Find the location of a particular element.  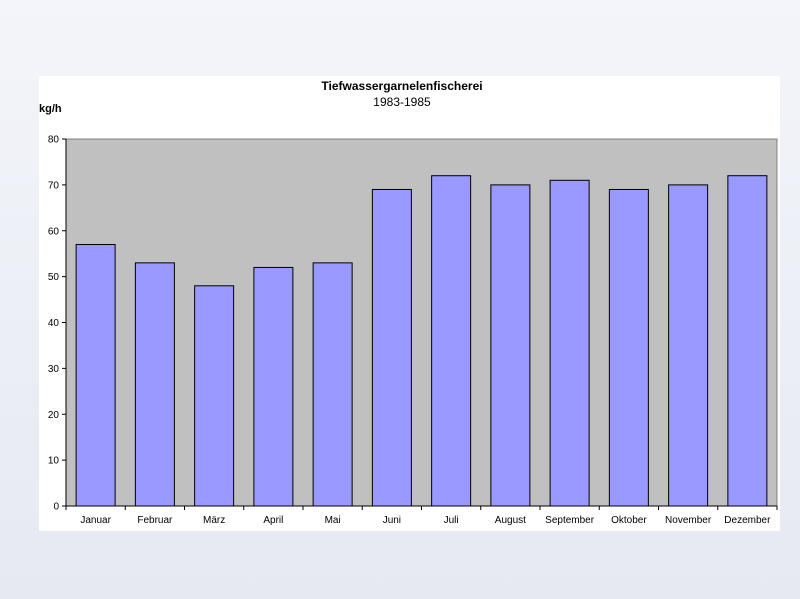

x-tick-label: Juli is located at coordinates (451, 520).